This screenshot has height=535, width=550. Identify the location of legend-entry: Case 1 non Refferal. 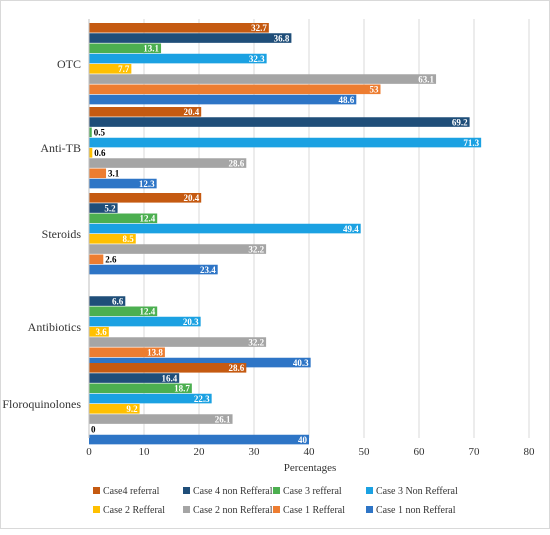
(416, 510).